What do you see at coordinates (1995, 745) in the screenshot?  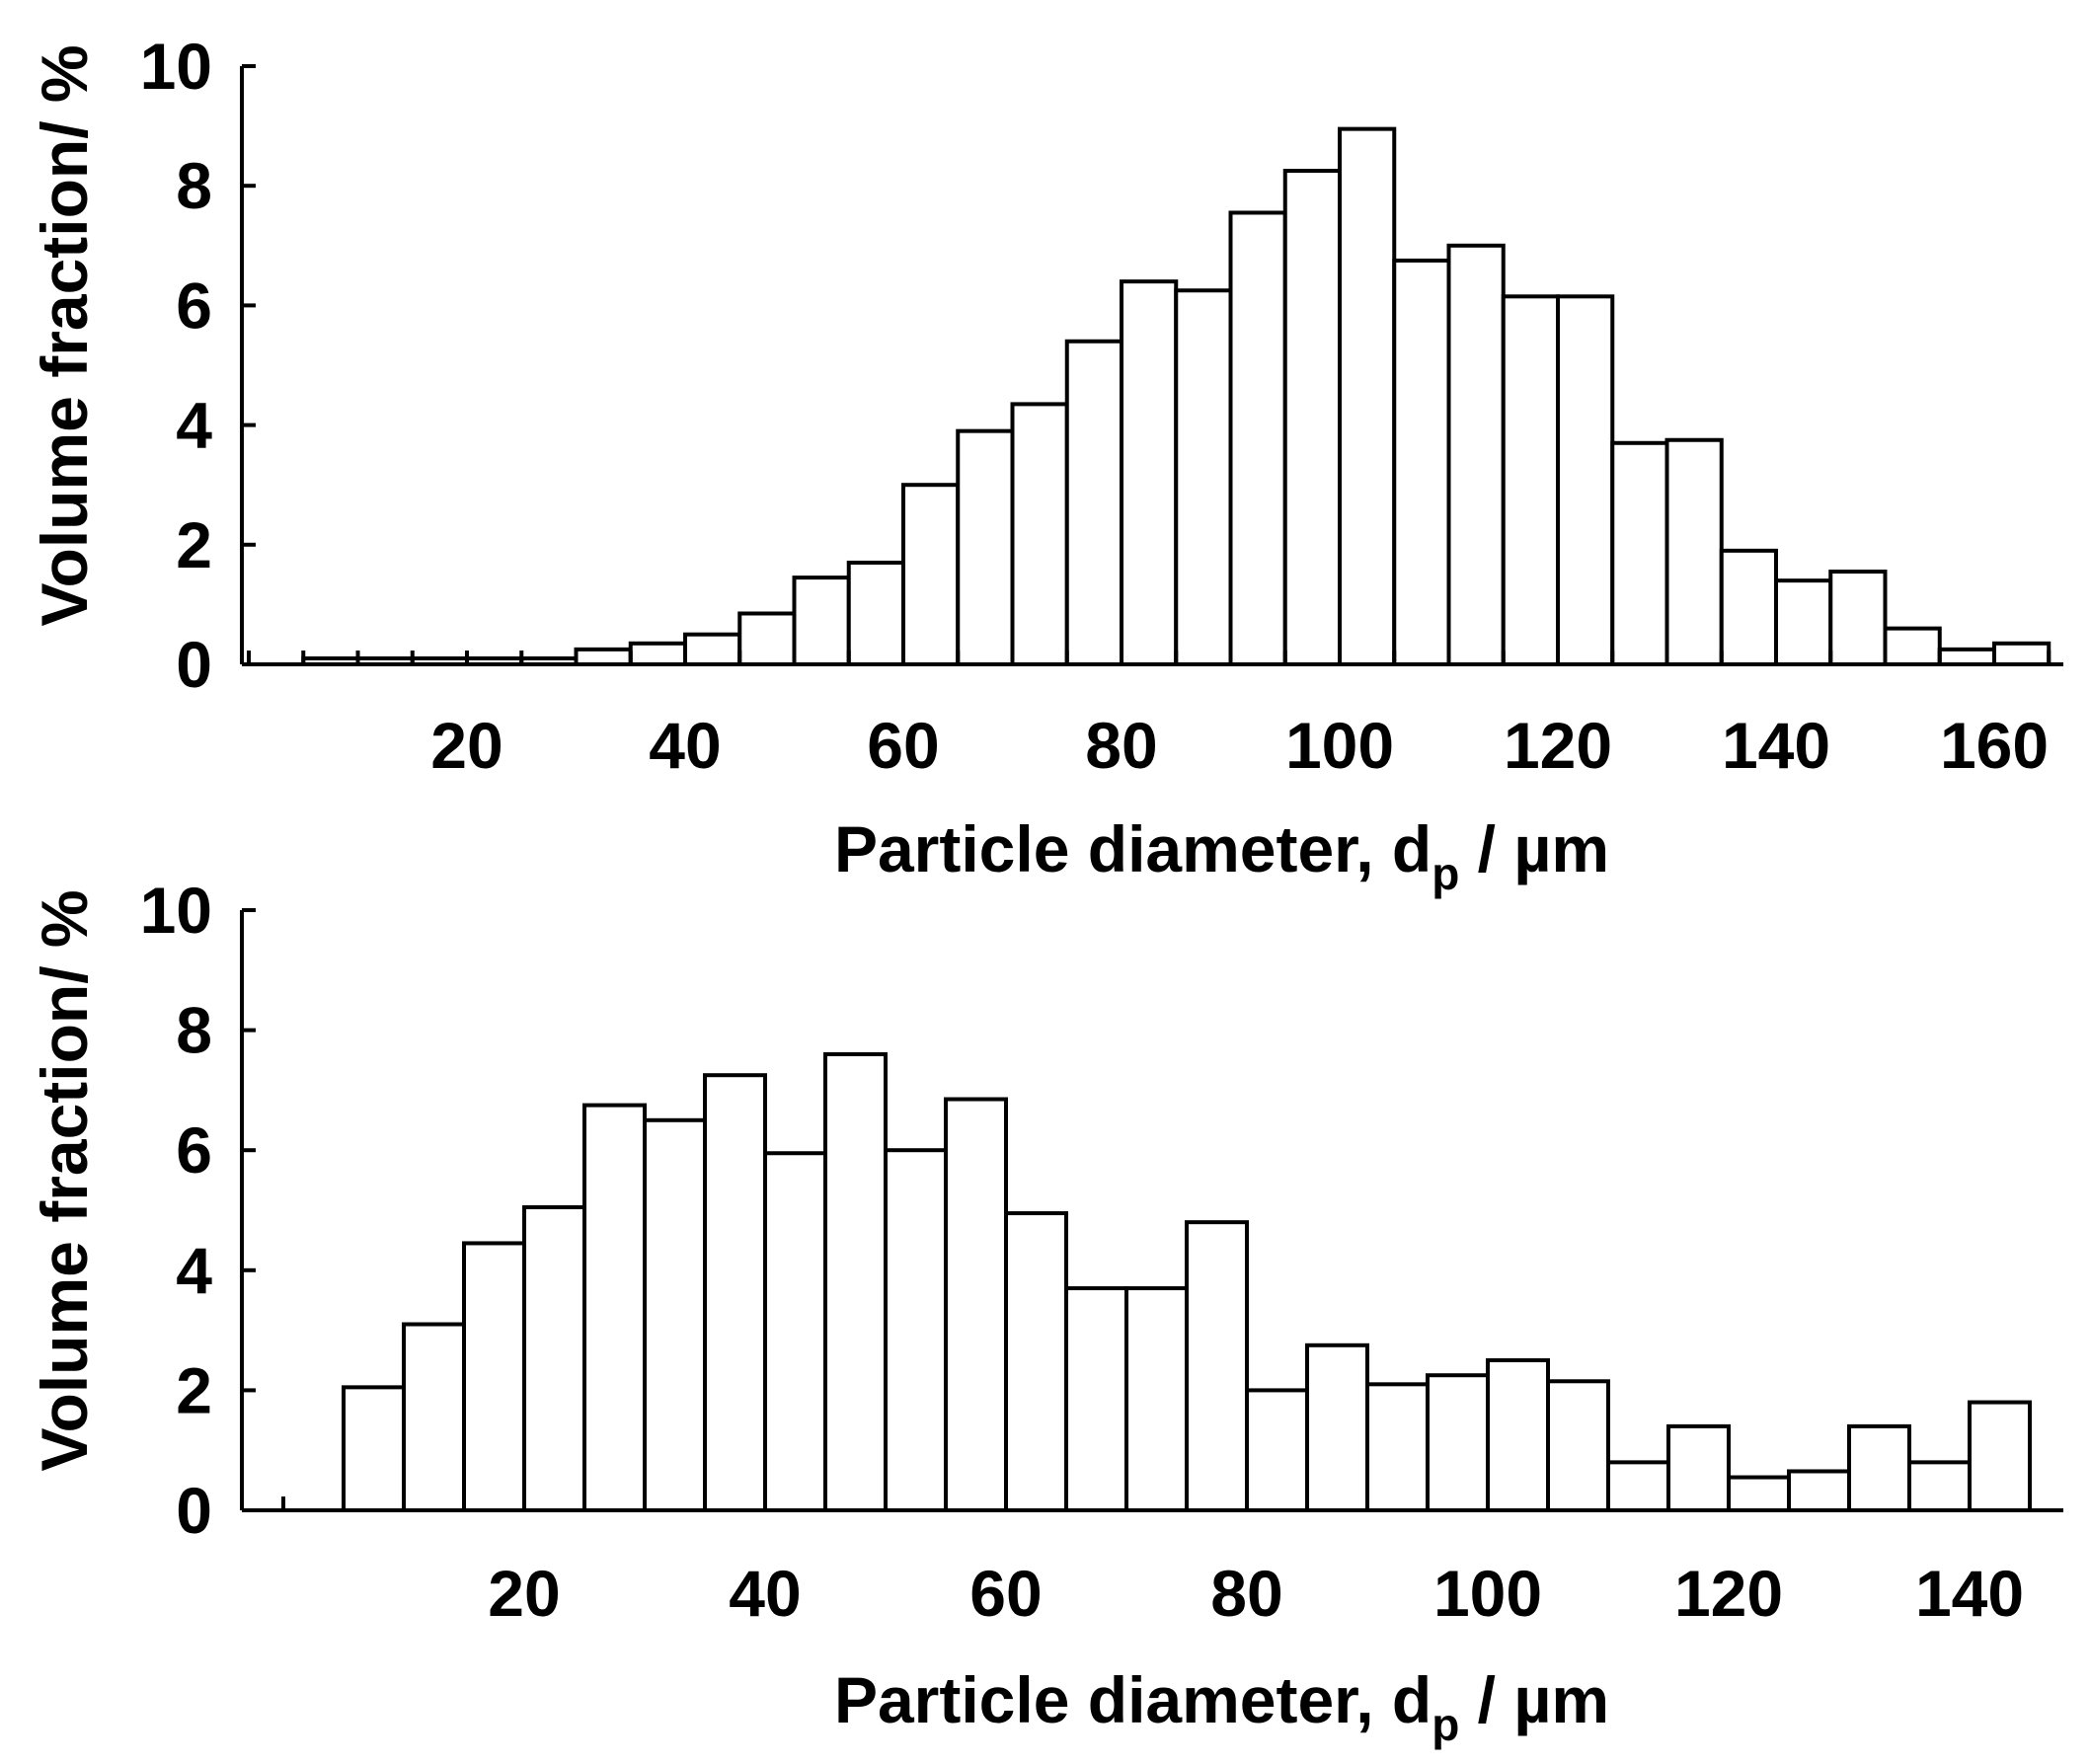 I see `x-tick-label: 160` at bounding box center [1995, 745].